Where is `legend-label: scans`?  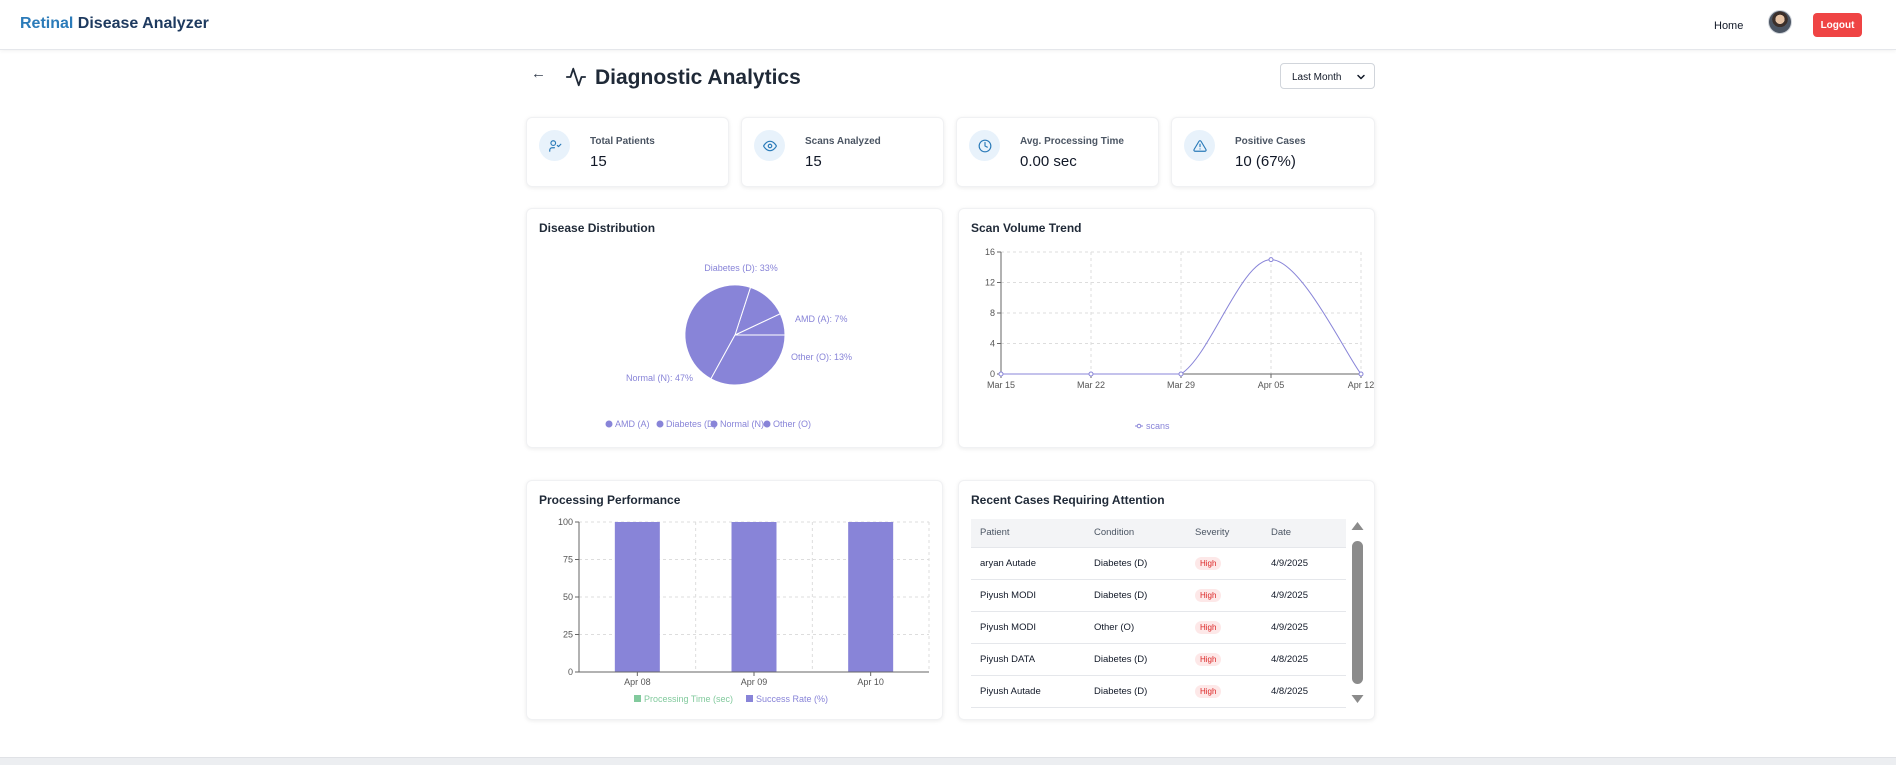 legend-label: scans is located at coordinates (1158, 426).